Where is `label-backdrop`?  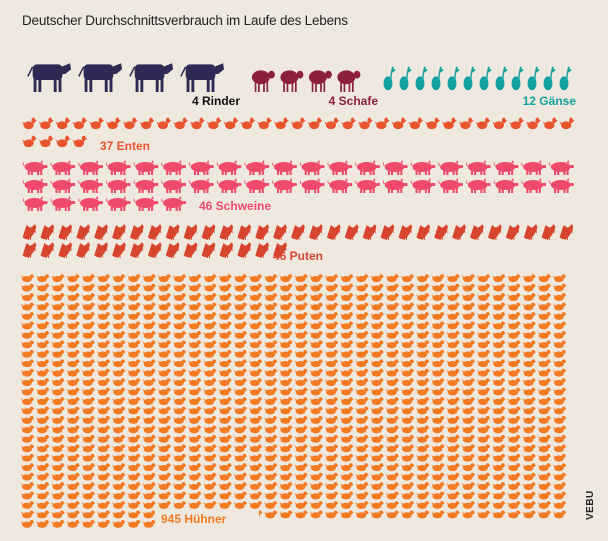
label-backdrop is located at coordinates (207, 519).